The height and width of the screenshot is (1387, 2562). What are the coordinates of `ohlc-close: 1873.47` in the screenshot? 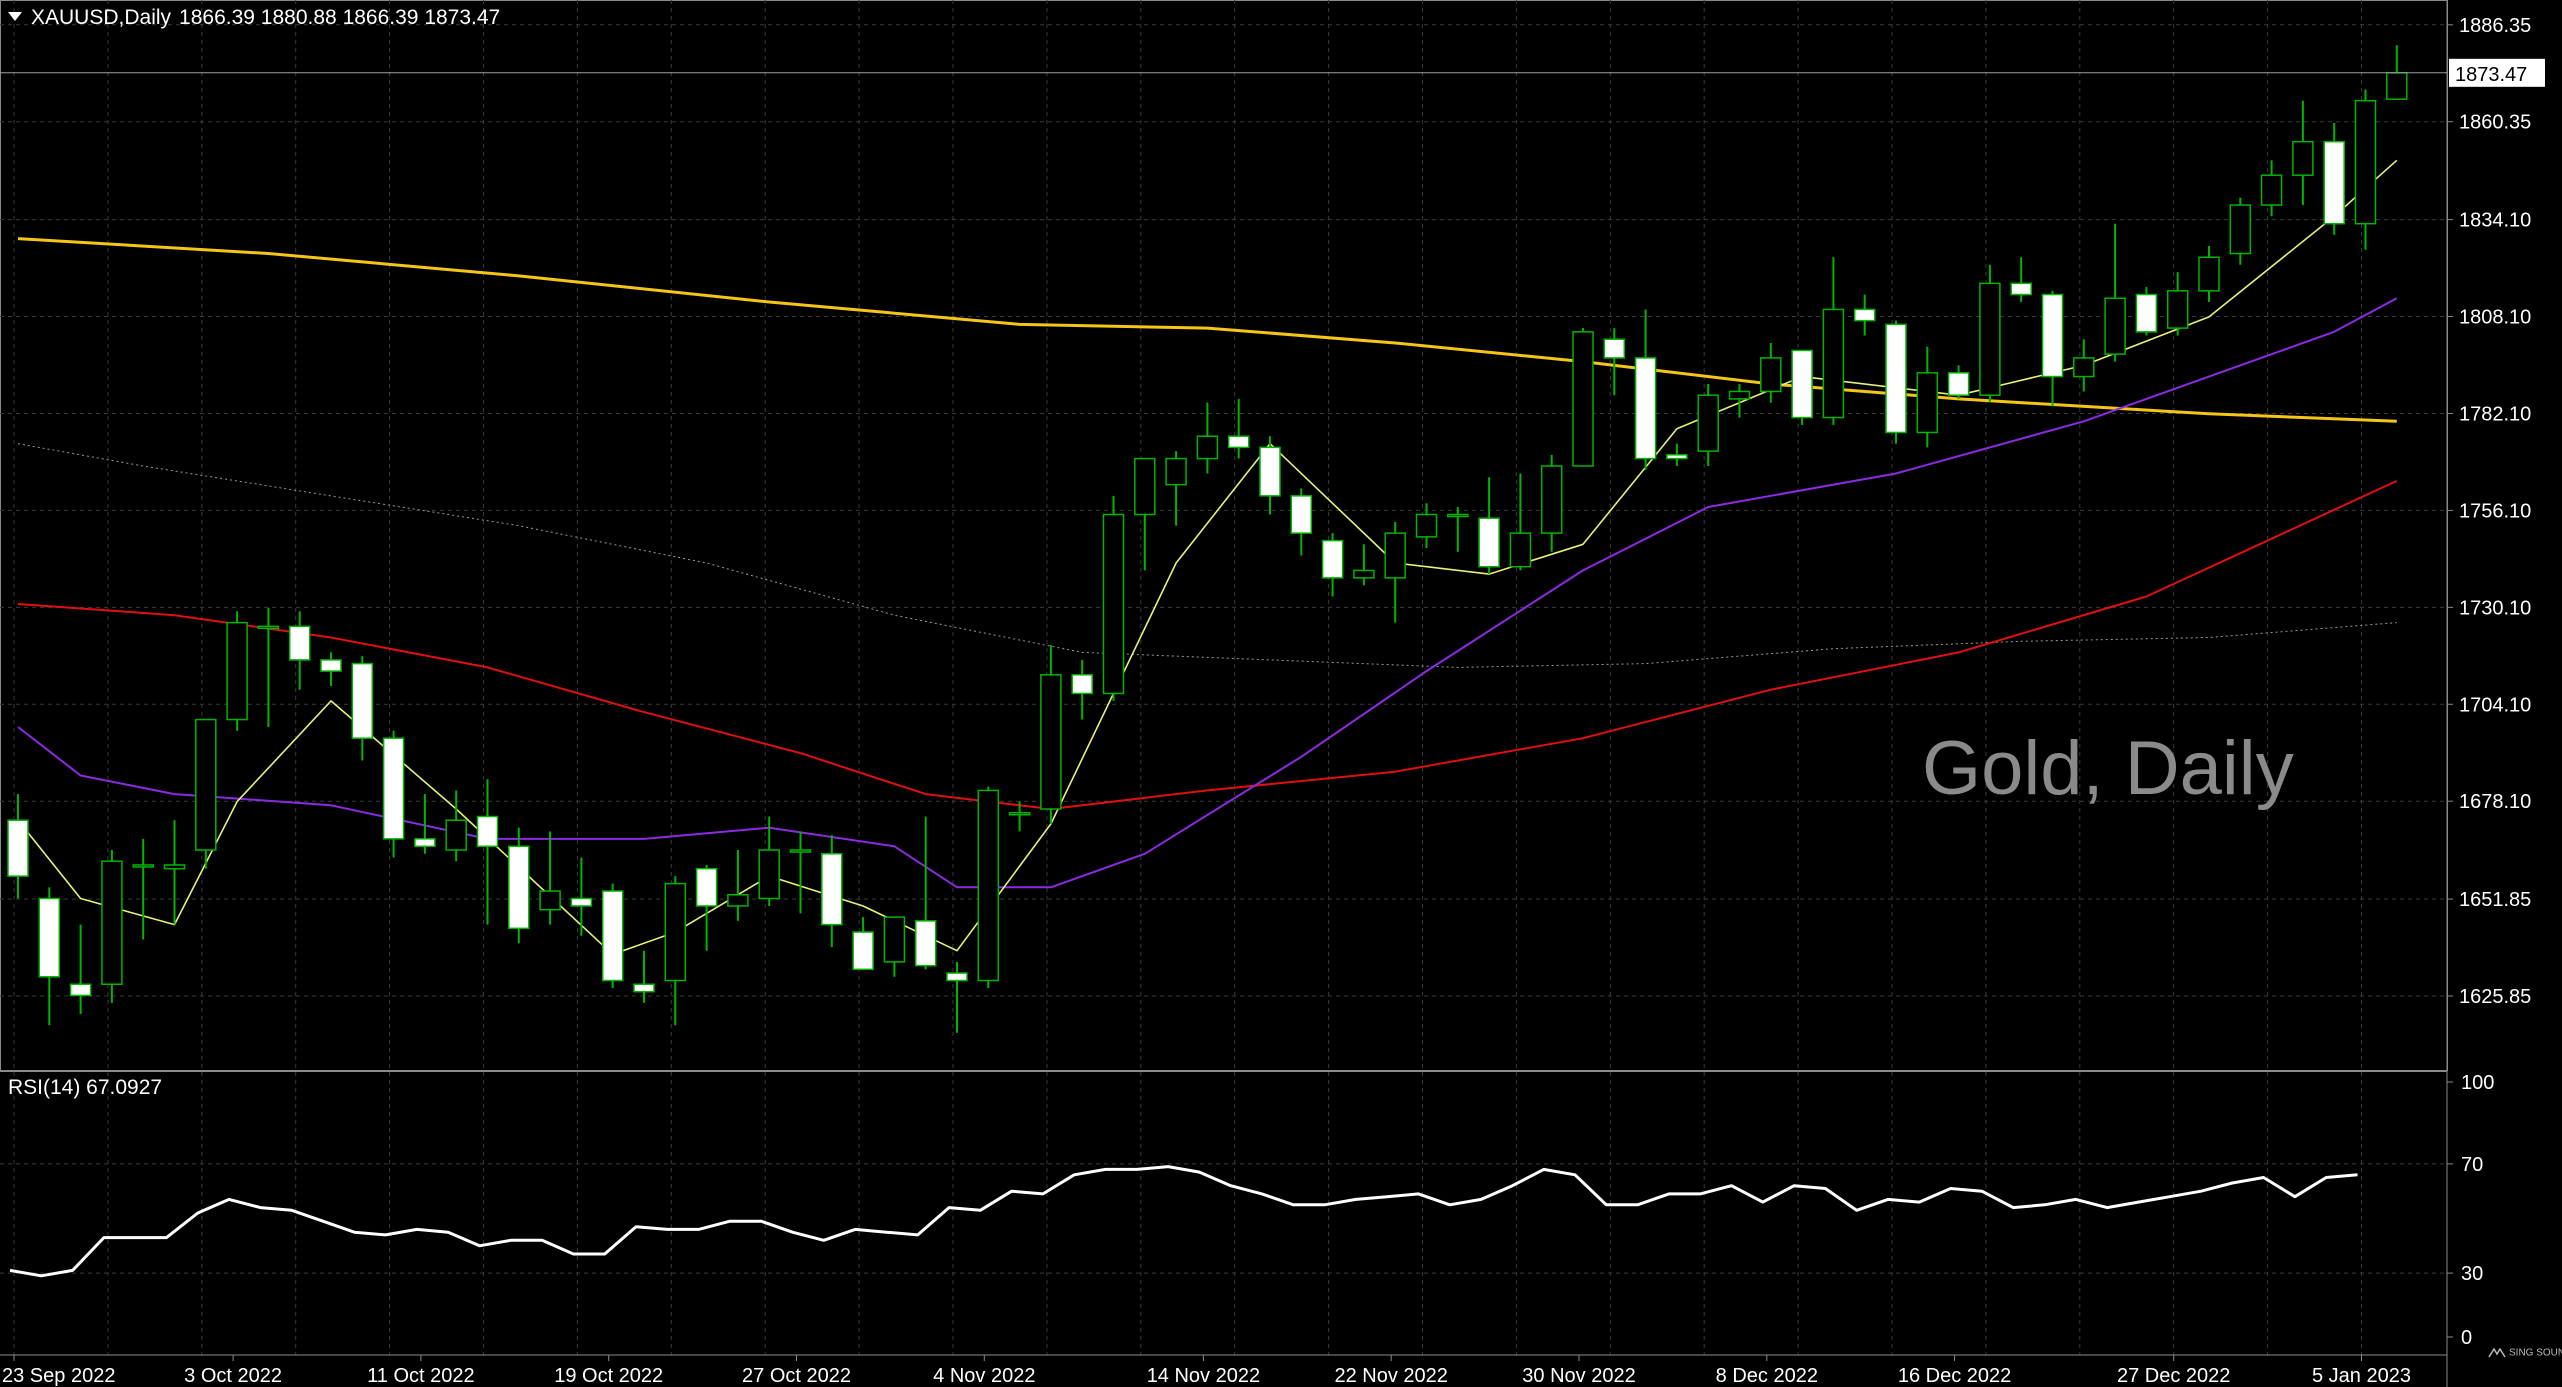 It's located at (462, 17).